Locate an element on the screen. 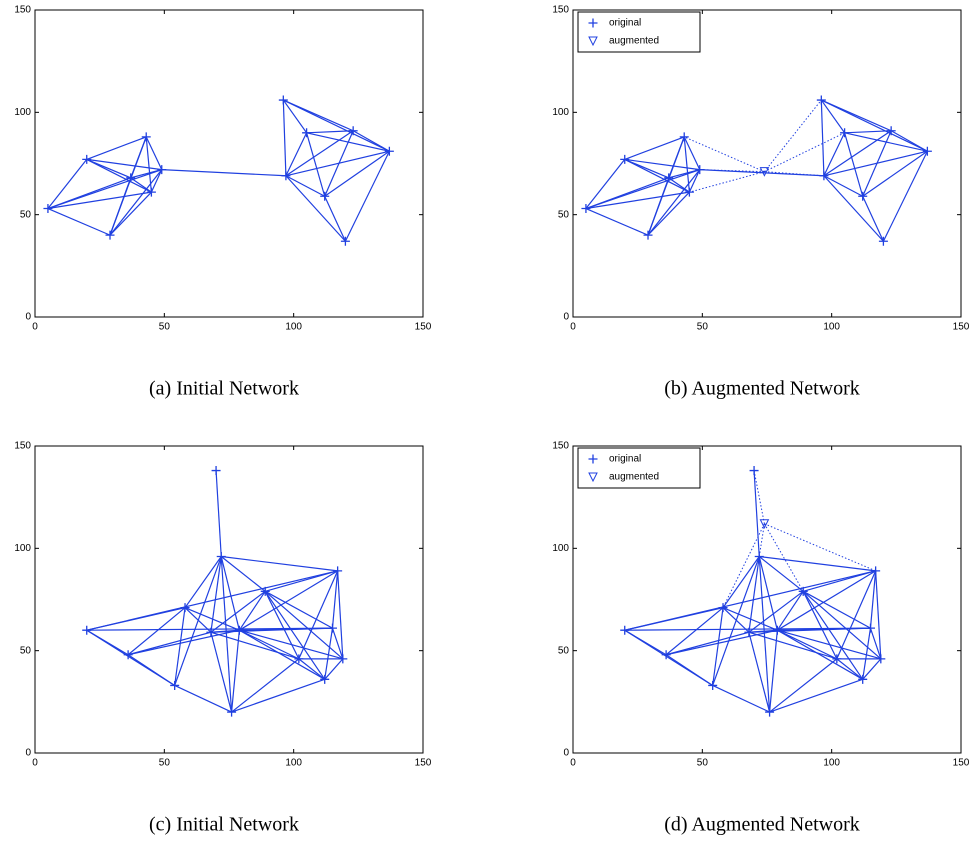 The width and height of the screenshot is (973, 841). legend-label: original is located at coordinates (625, 459).